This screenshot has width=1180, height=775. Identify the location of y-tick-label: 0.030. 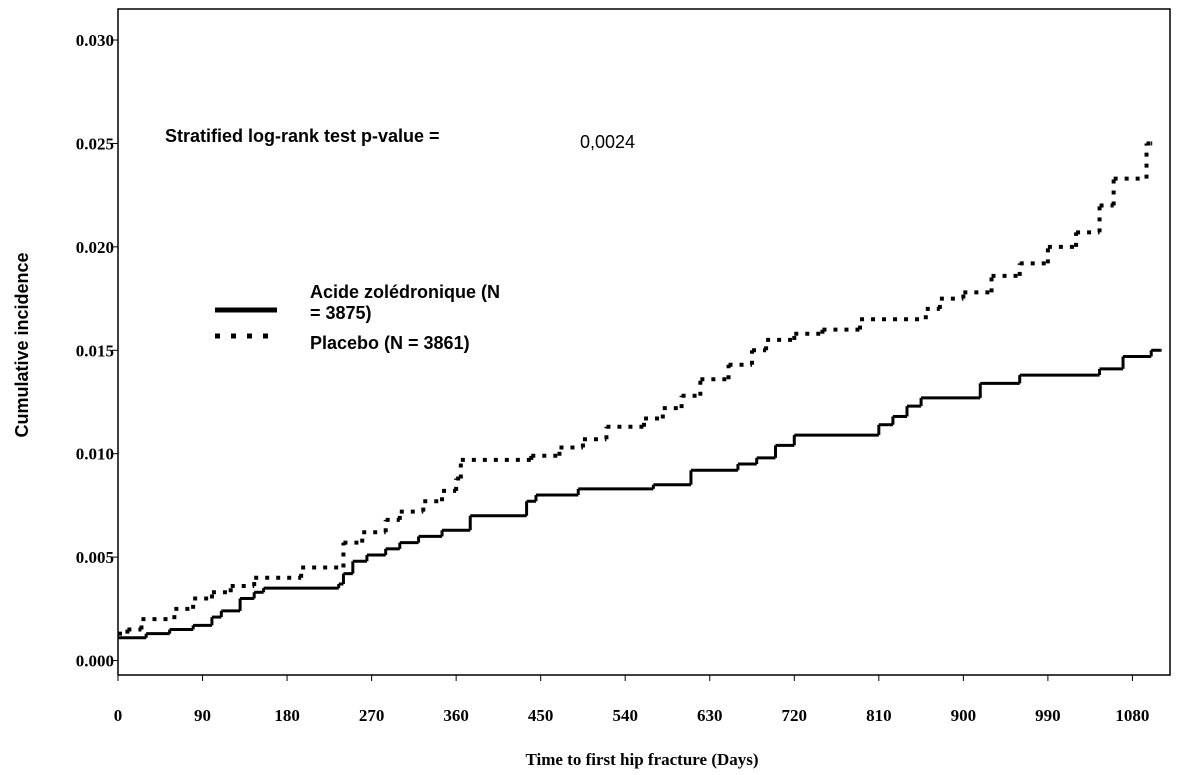
(95, 40).